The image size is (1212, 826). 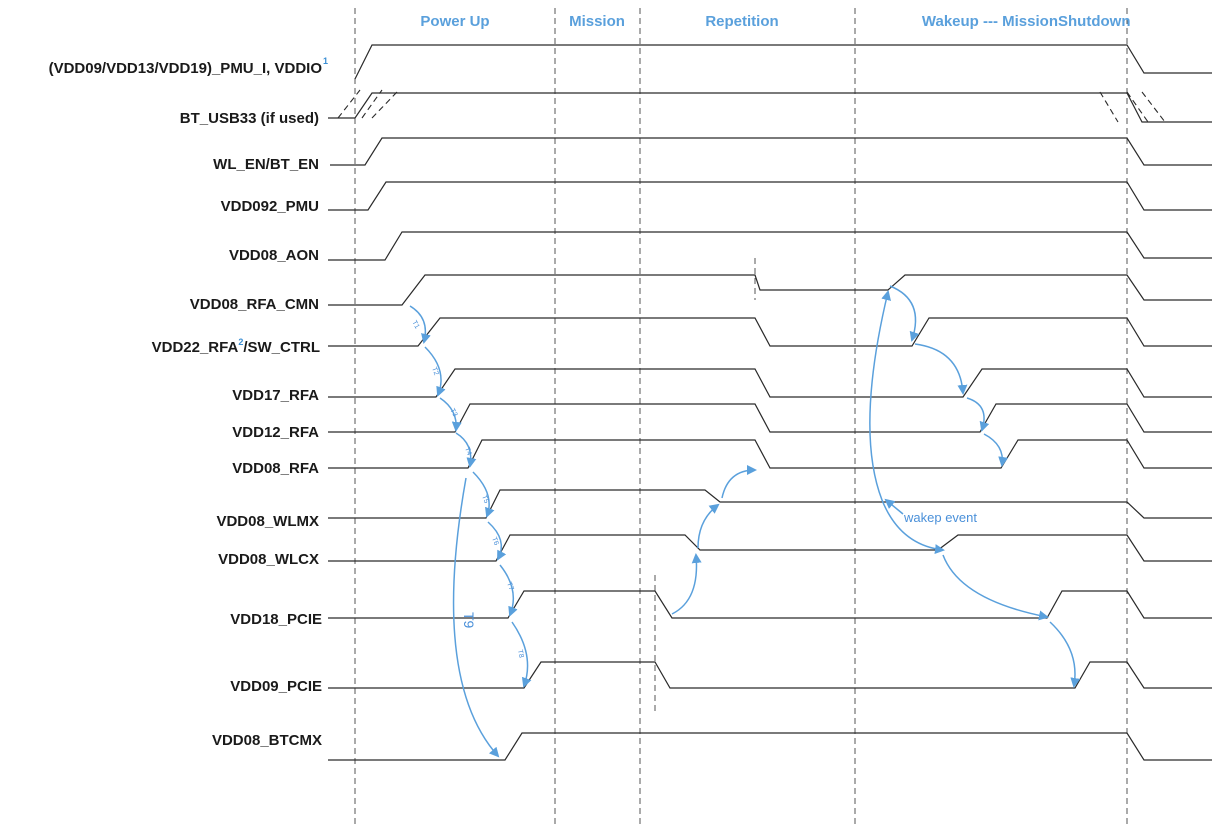 I want to click on arrow-wake-rfa12-to-rfa08, so click(x=993, y=449).